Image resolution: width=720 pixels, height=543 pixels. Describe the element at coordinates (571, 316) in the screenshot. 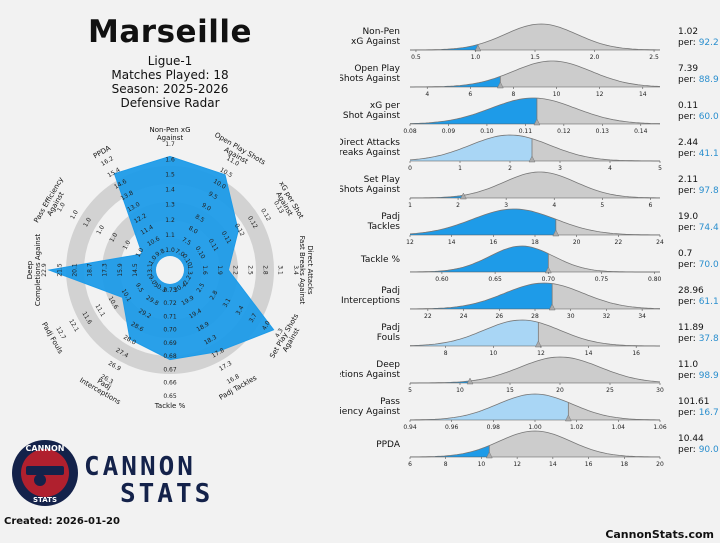

I see `distribution-tick-label: 30` at that location.